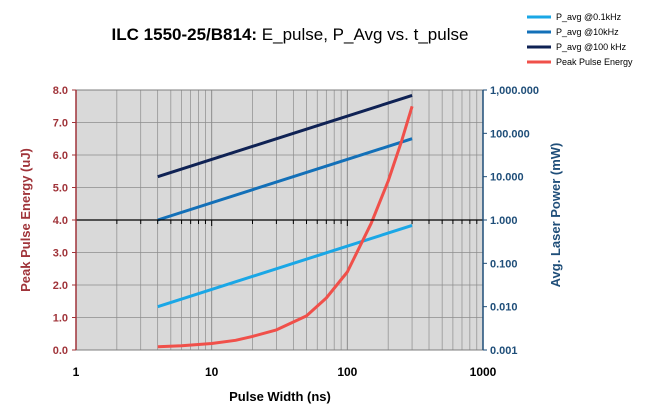 This screenshot has width=654, height=416. Describe the element at coordinates (555, 215) in the screenshot. I see `y-axis-right-label: Avg. Laser Power (mW)` at that location.